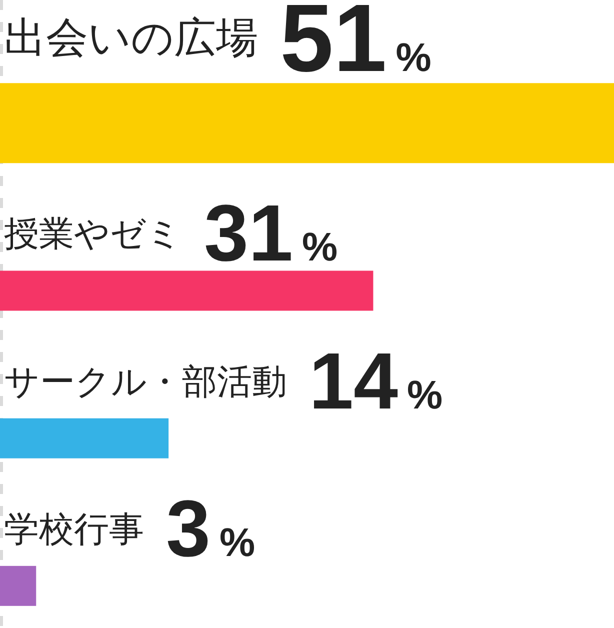 The height and width of the screenshot is (628, 614). I want to click on value-label: 51%, so click(356, 46).